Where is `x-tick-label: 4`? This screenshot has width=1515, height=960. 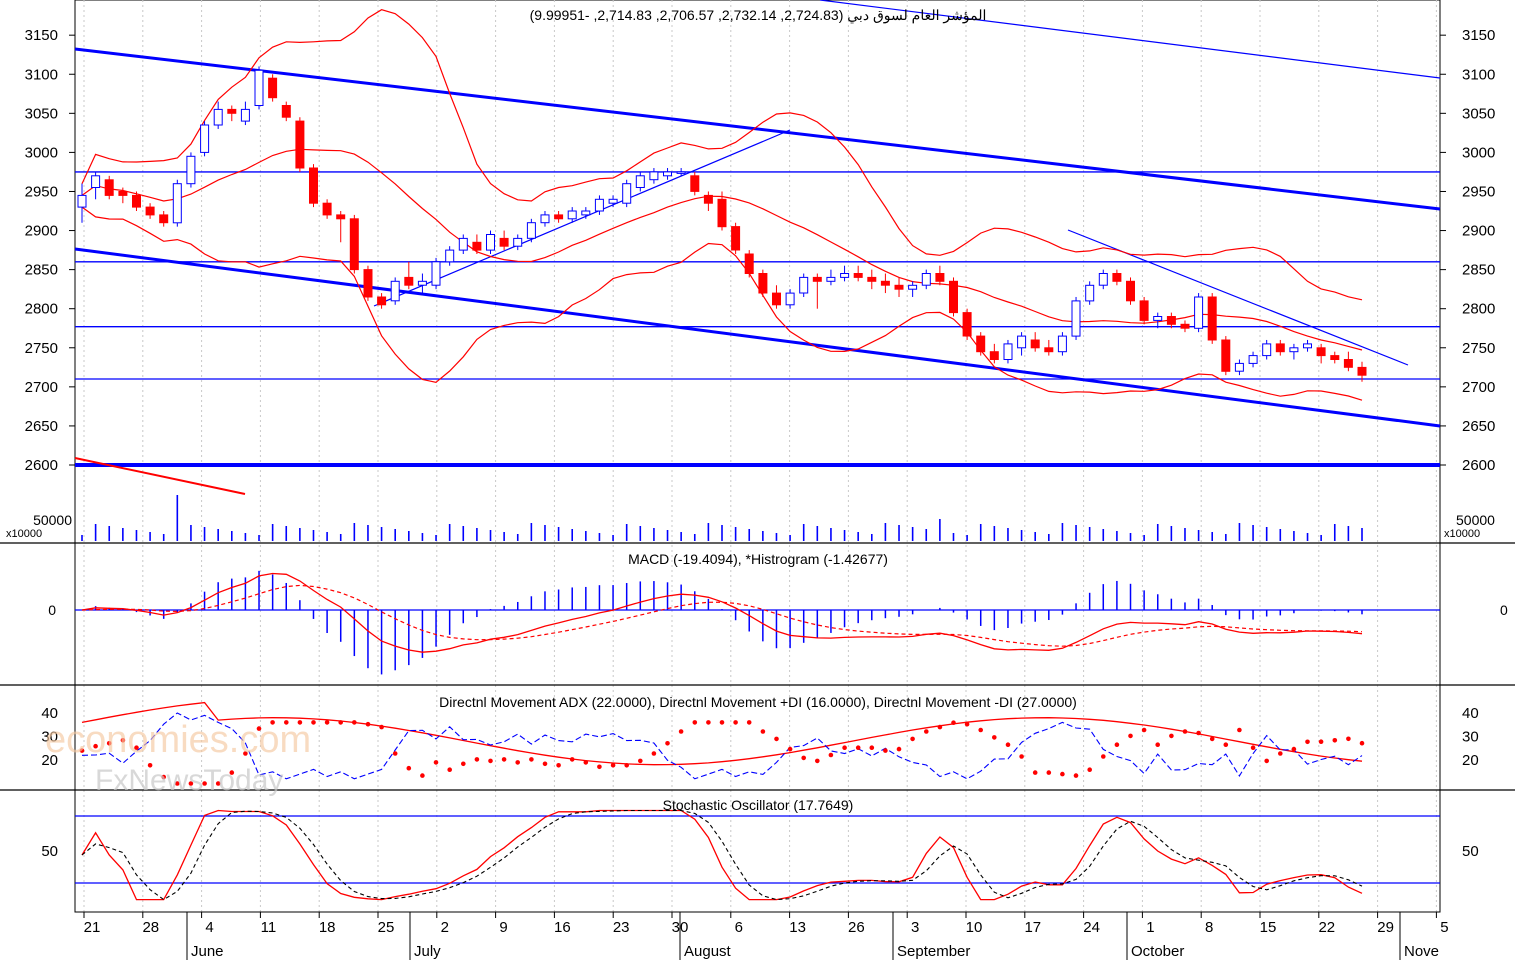
x-tick-label: 4 is located at coordinates (209, 927).